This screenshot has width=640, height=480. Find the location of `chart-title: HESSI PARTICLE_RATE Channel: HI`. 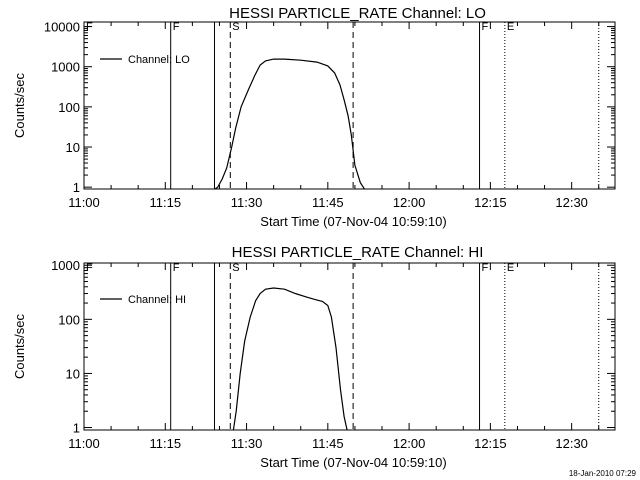

chart-title: HESSI PARTICLE_RATE Channel: HI is located at coordinates (358, 252).